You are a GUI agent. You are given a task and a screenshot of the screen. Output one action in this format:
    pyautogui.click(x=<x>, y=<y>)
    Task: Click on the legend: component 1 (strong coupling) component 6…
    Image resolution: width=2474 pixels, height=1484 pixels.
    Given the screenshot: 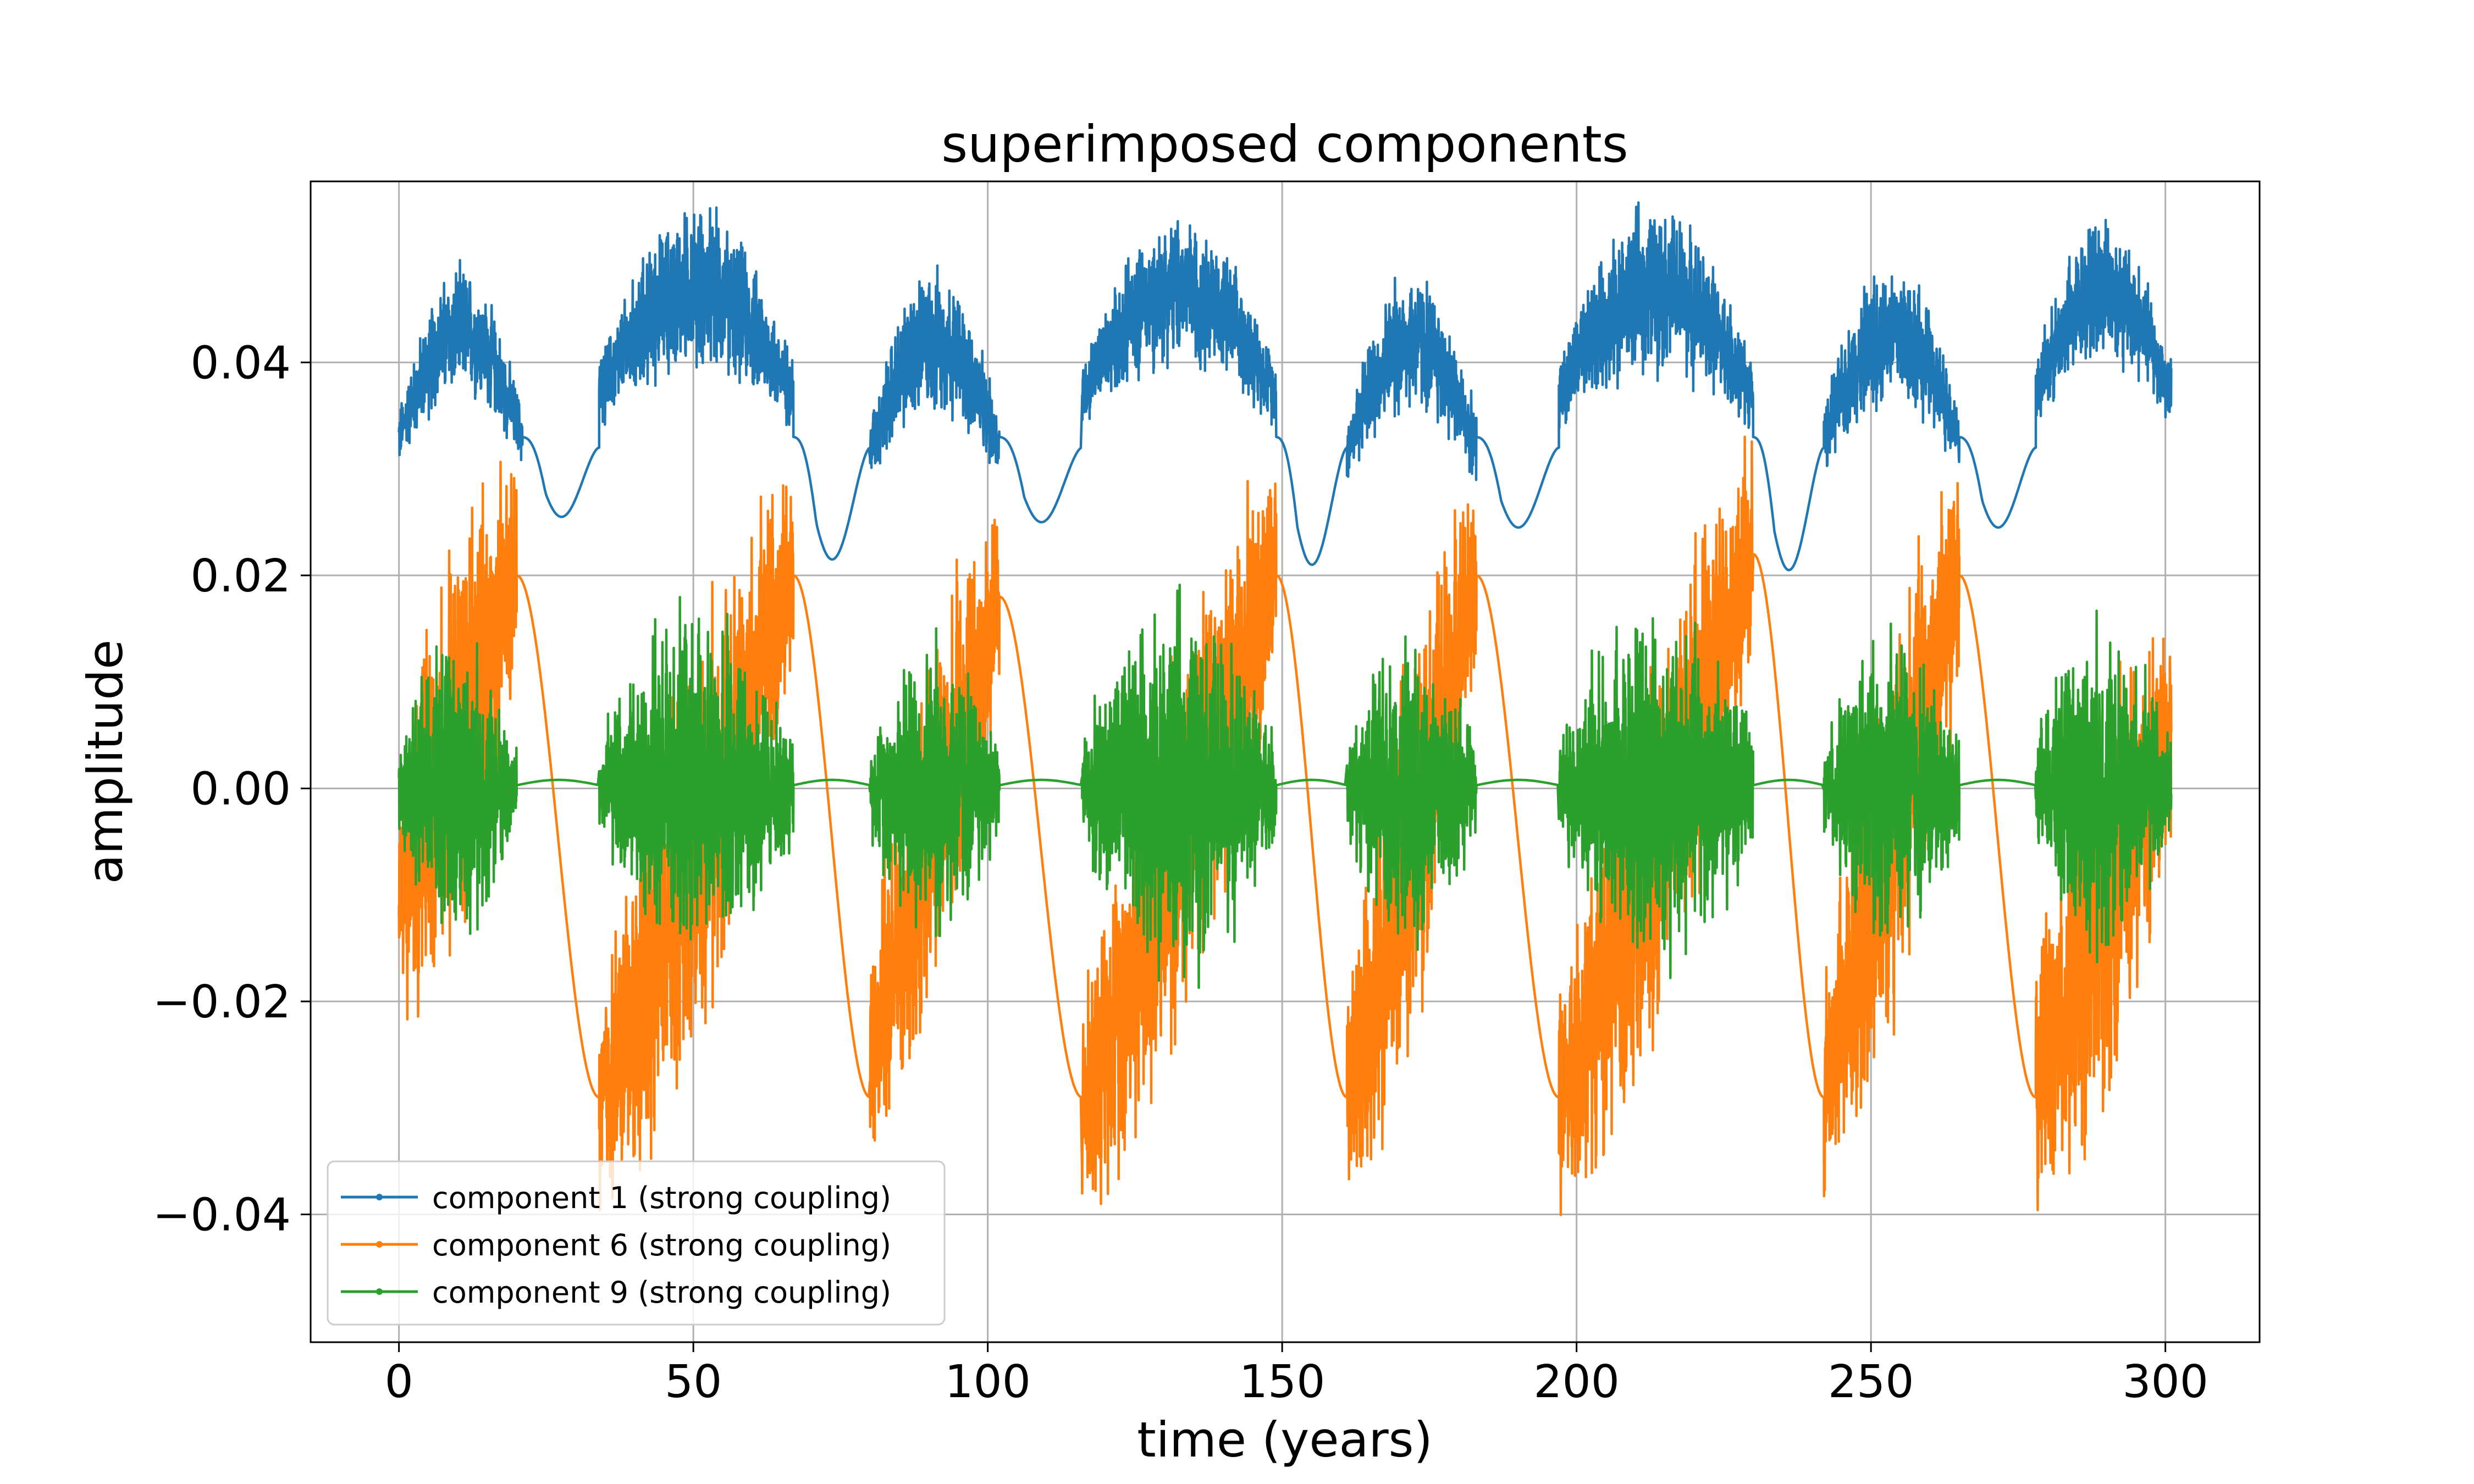 What is the action you would take?
    pyautogui.click(x=637, y=1243)
    